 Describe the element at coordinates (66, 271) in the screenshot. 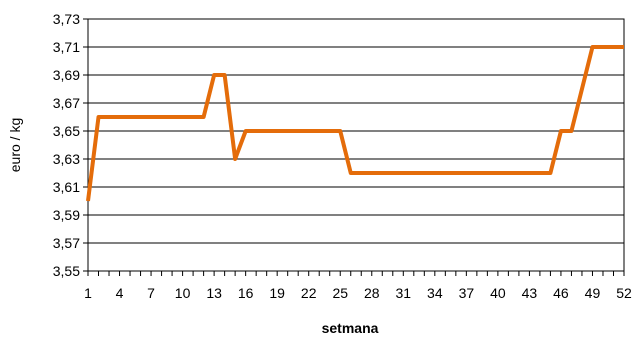

I see `y-tick-label: 3,55` at that location.